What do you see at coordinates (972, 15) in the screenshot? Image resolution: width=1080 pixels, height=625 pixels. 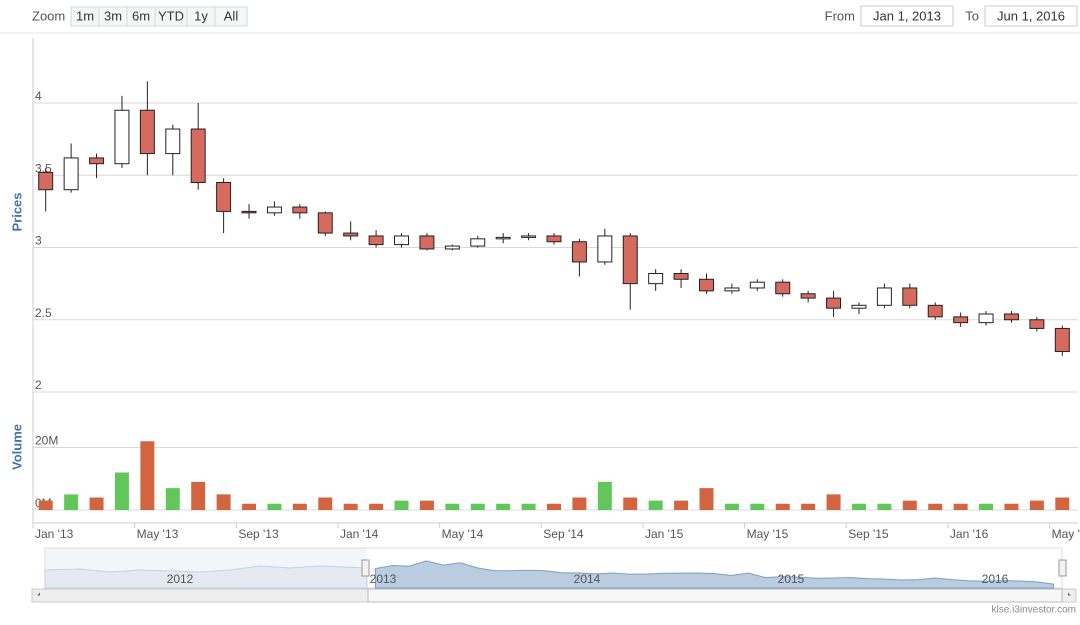 I see `to-label: To` at bounding box center [972, 15].